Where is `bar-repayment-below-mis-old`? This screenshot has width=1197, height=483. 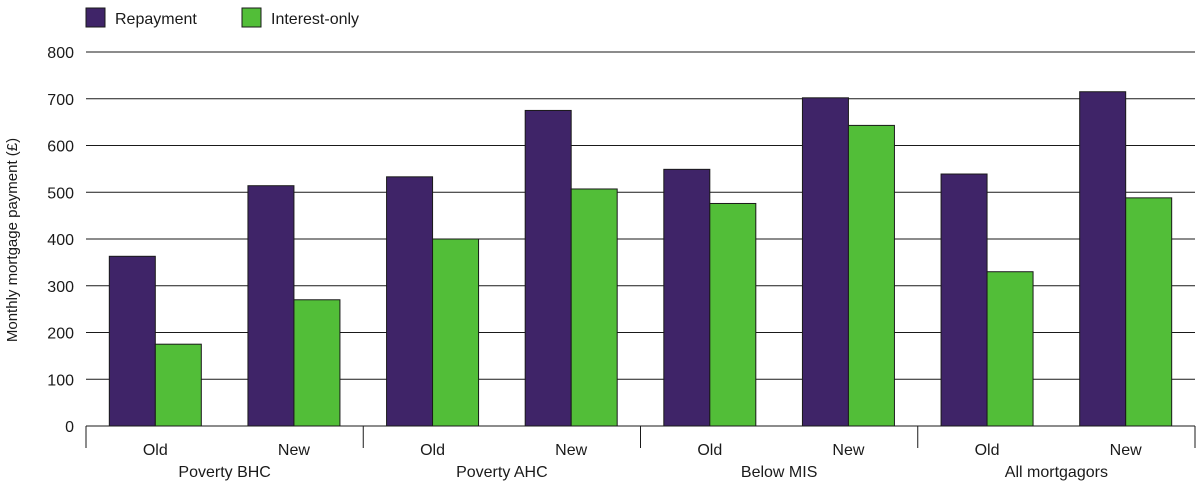 bar-repayment-below-mis-old is located at coordinates (687, 297).